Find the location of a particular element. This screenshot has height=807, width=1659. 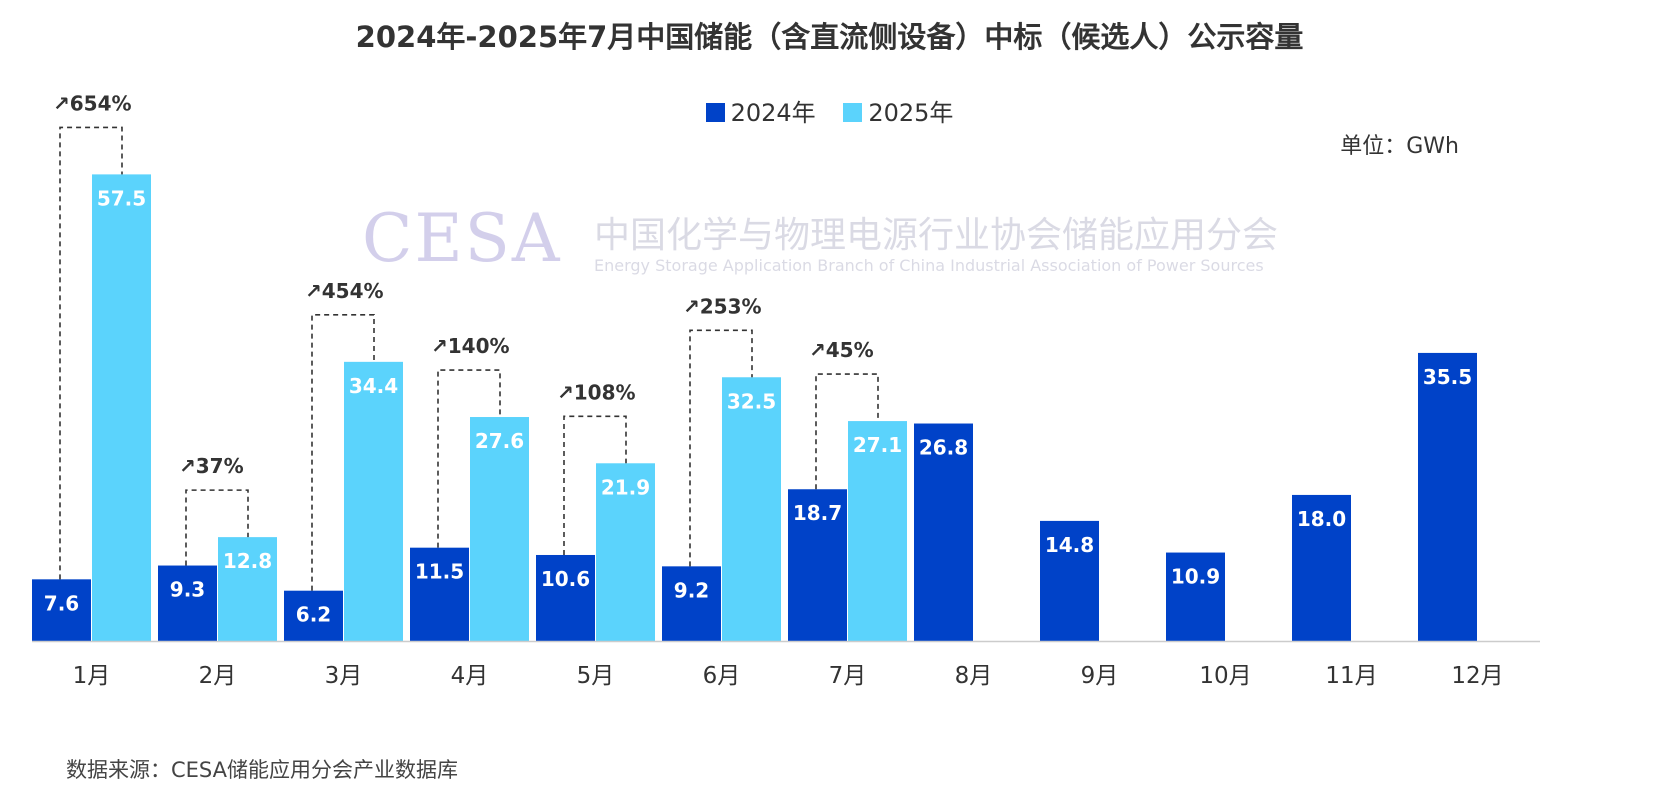

x-tick-label: 3月 is located at coordinates (344, 676).